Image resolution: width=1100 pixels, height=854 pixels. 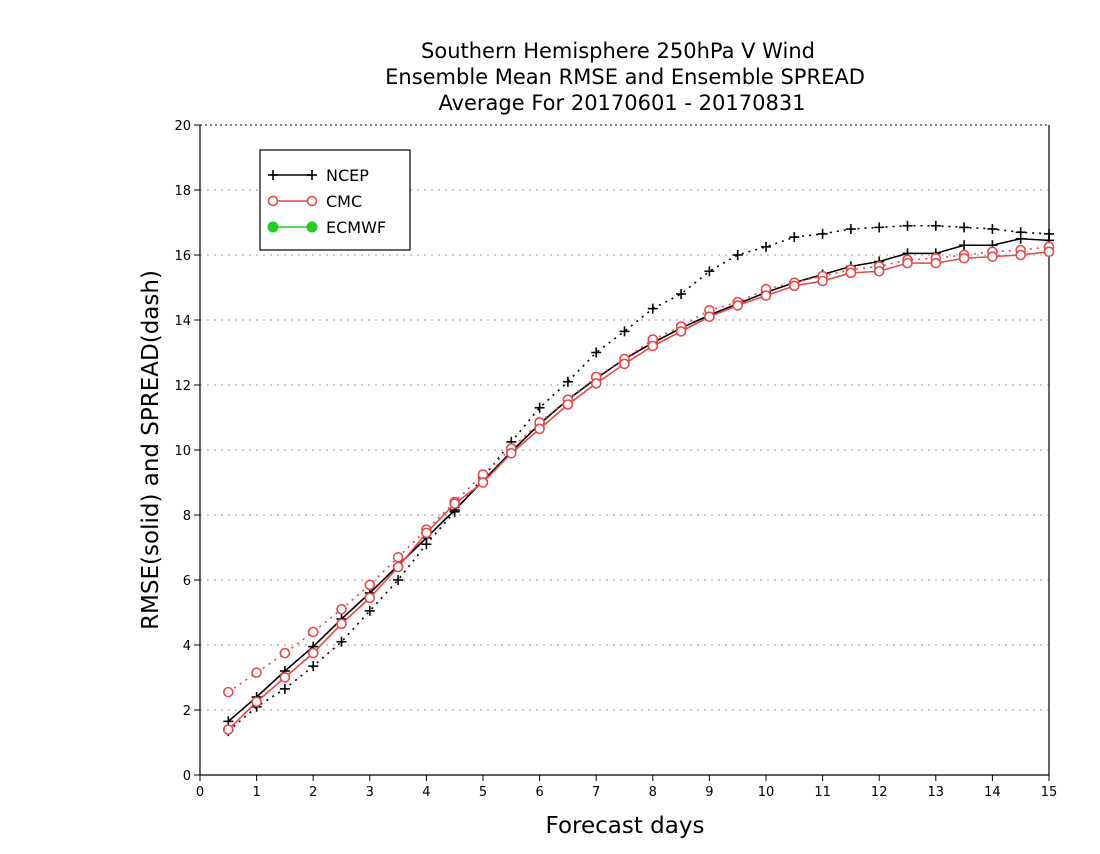 What do you see at coordinates (182, 321) in the screenshot?
I see `y-tick-label: 14` at bounding box center [182, 321].